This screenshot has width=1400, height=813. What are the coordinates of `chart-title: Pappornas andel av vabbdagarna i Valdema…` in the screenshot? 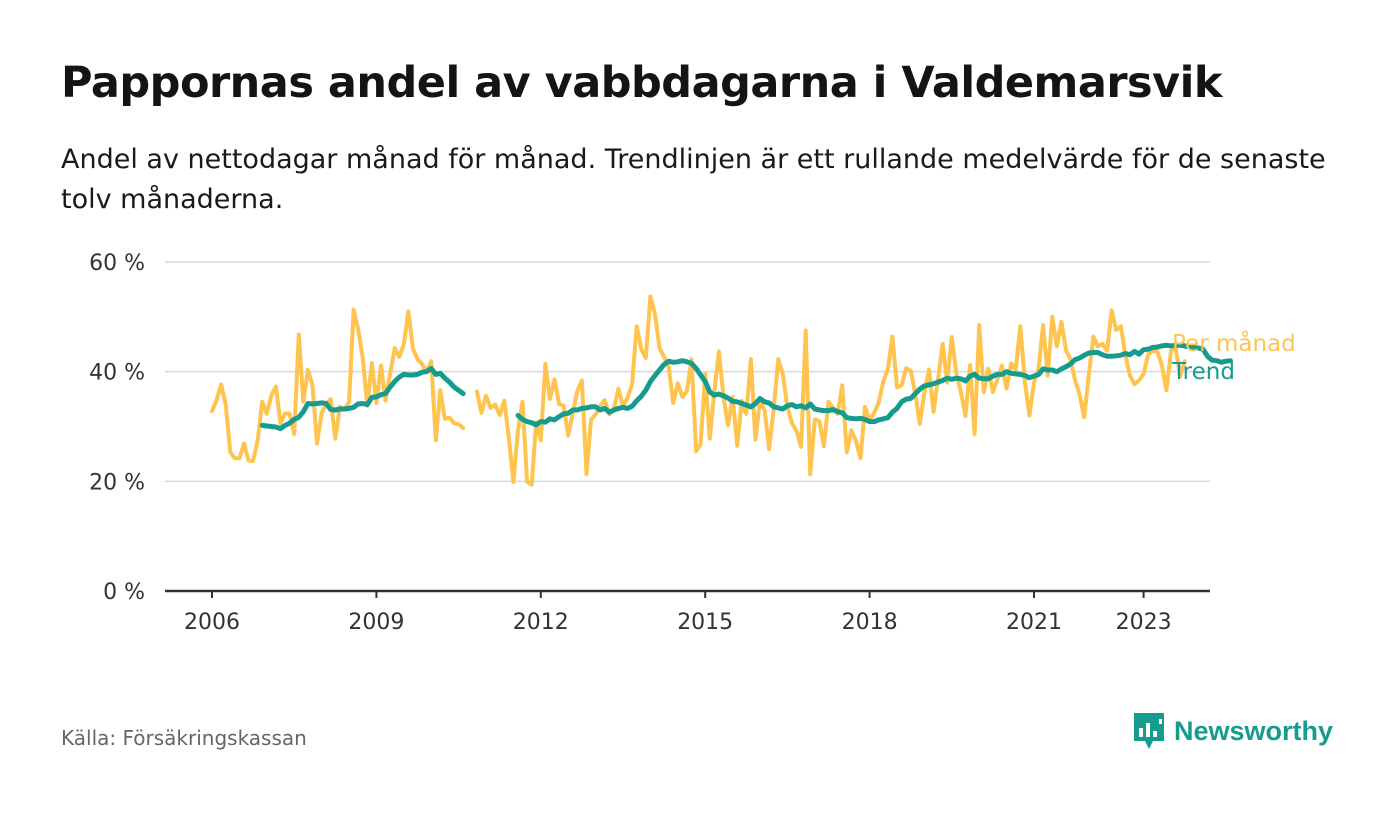 It's located at (642, 83).